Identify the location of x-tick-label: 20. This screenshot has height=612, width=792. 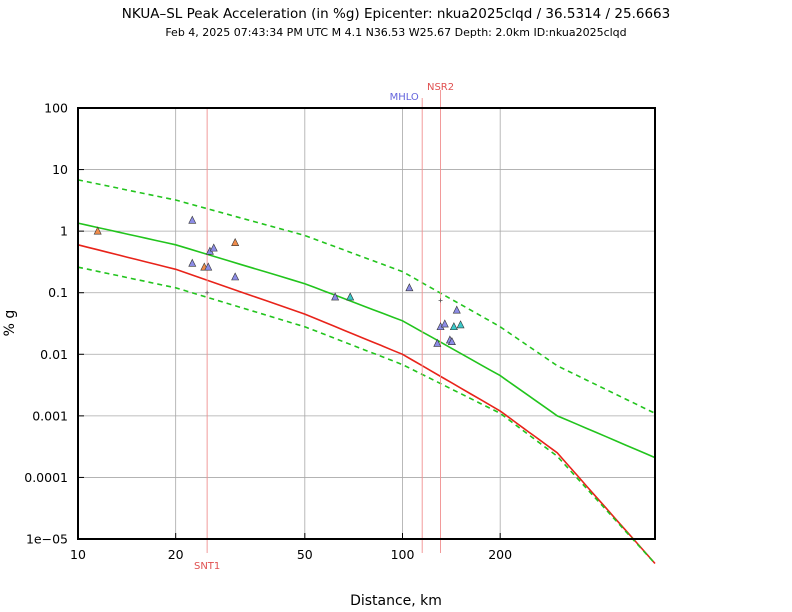
(176, 554).